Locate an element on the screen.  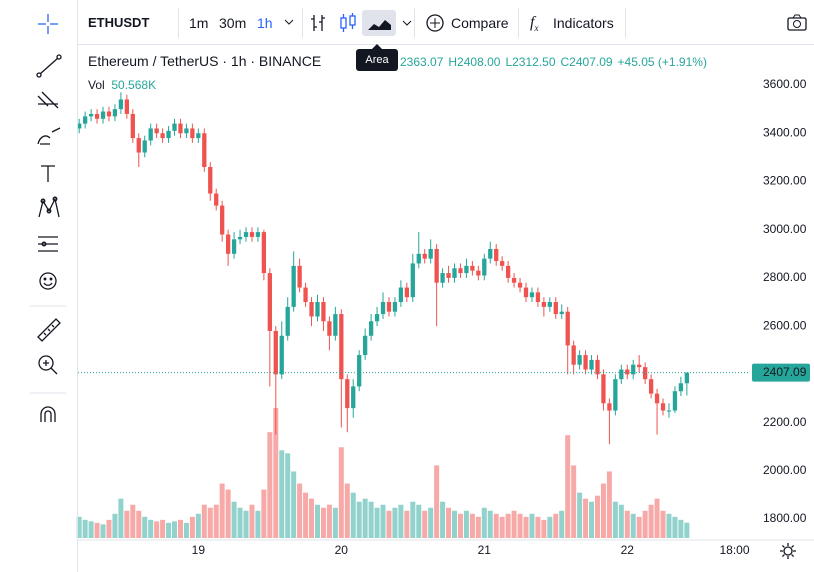
last-price-tag is located at coordinates (781, 372).